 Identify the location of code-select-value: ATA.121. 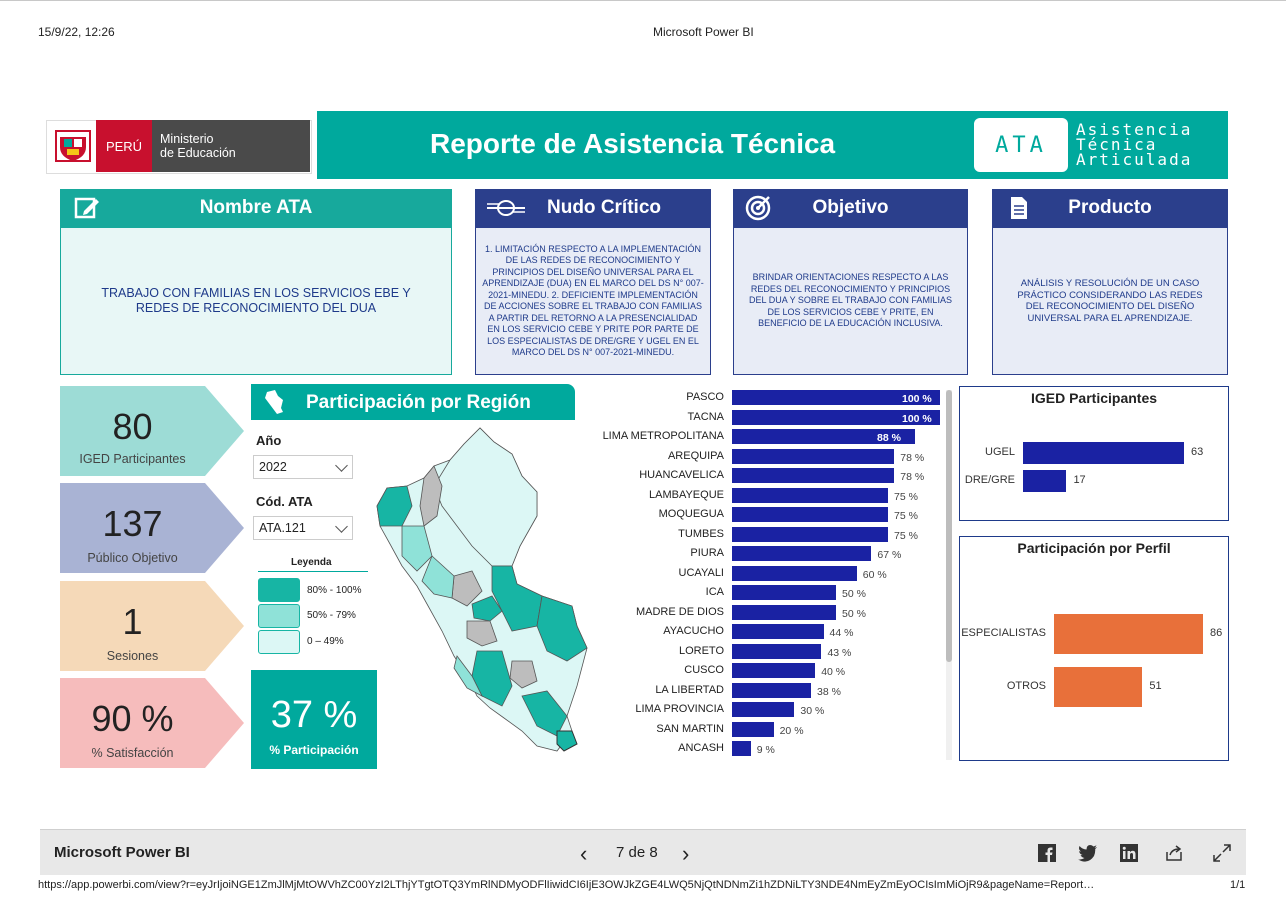
(282, 528).